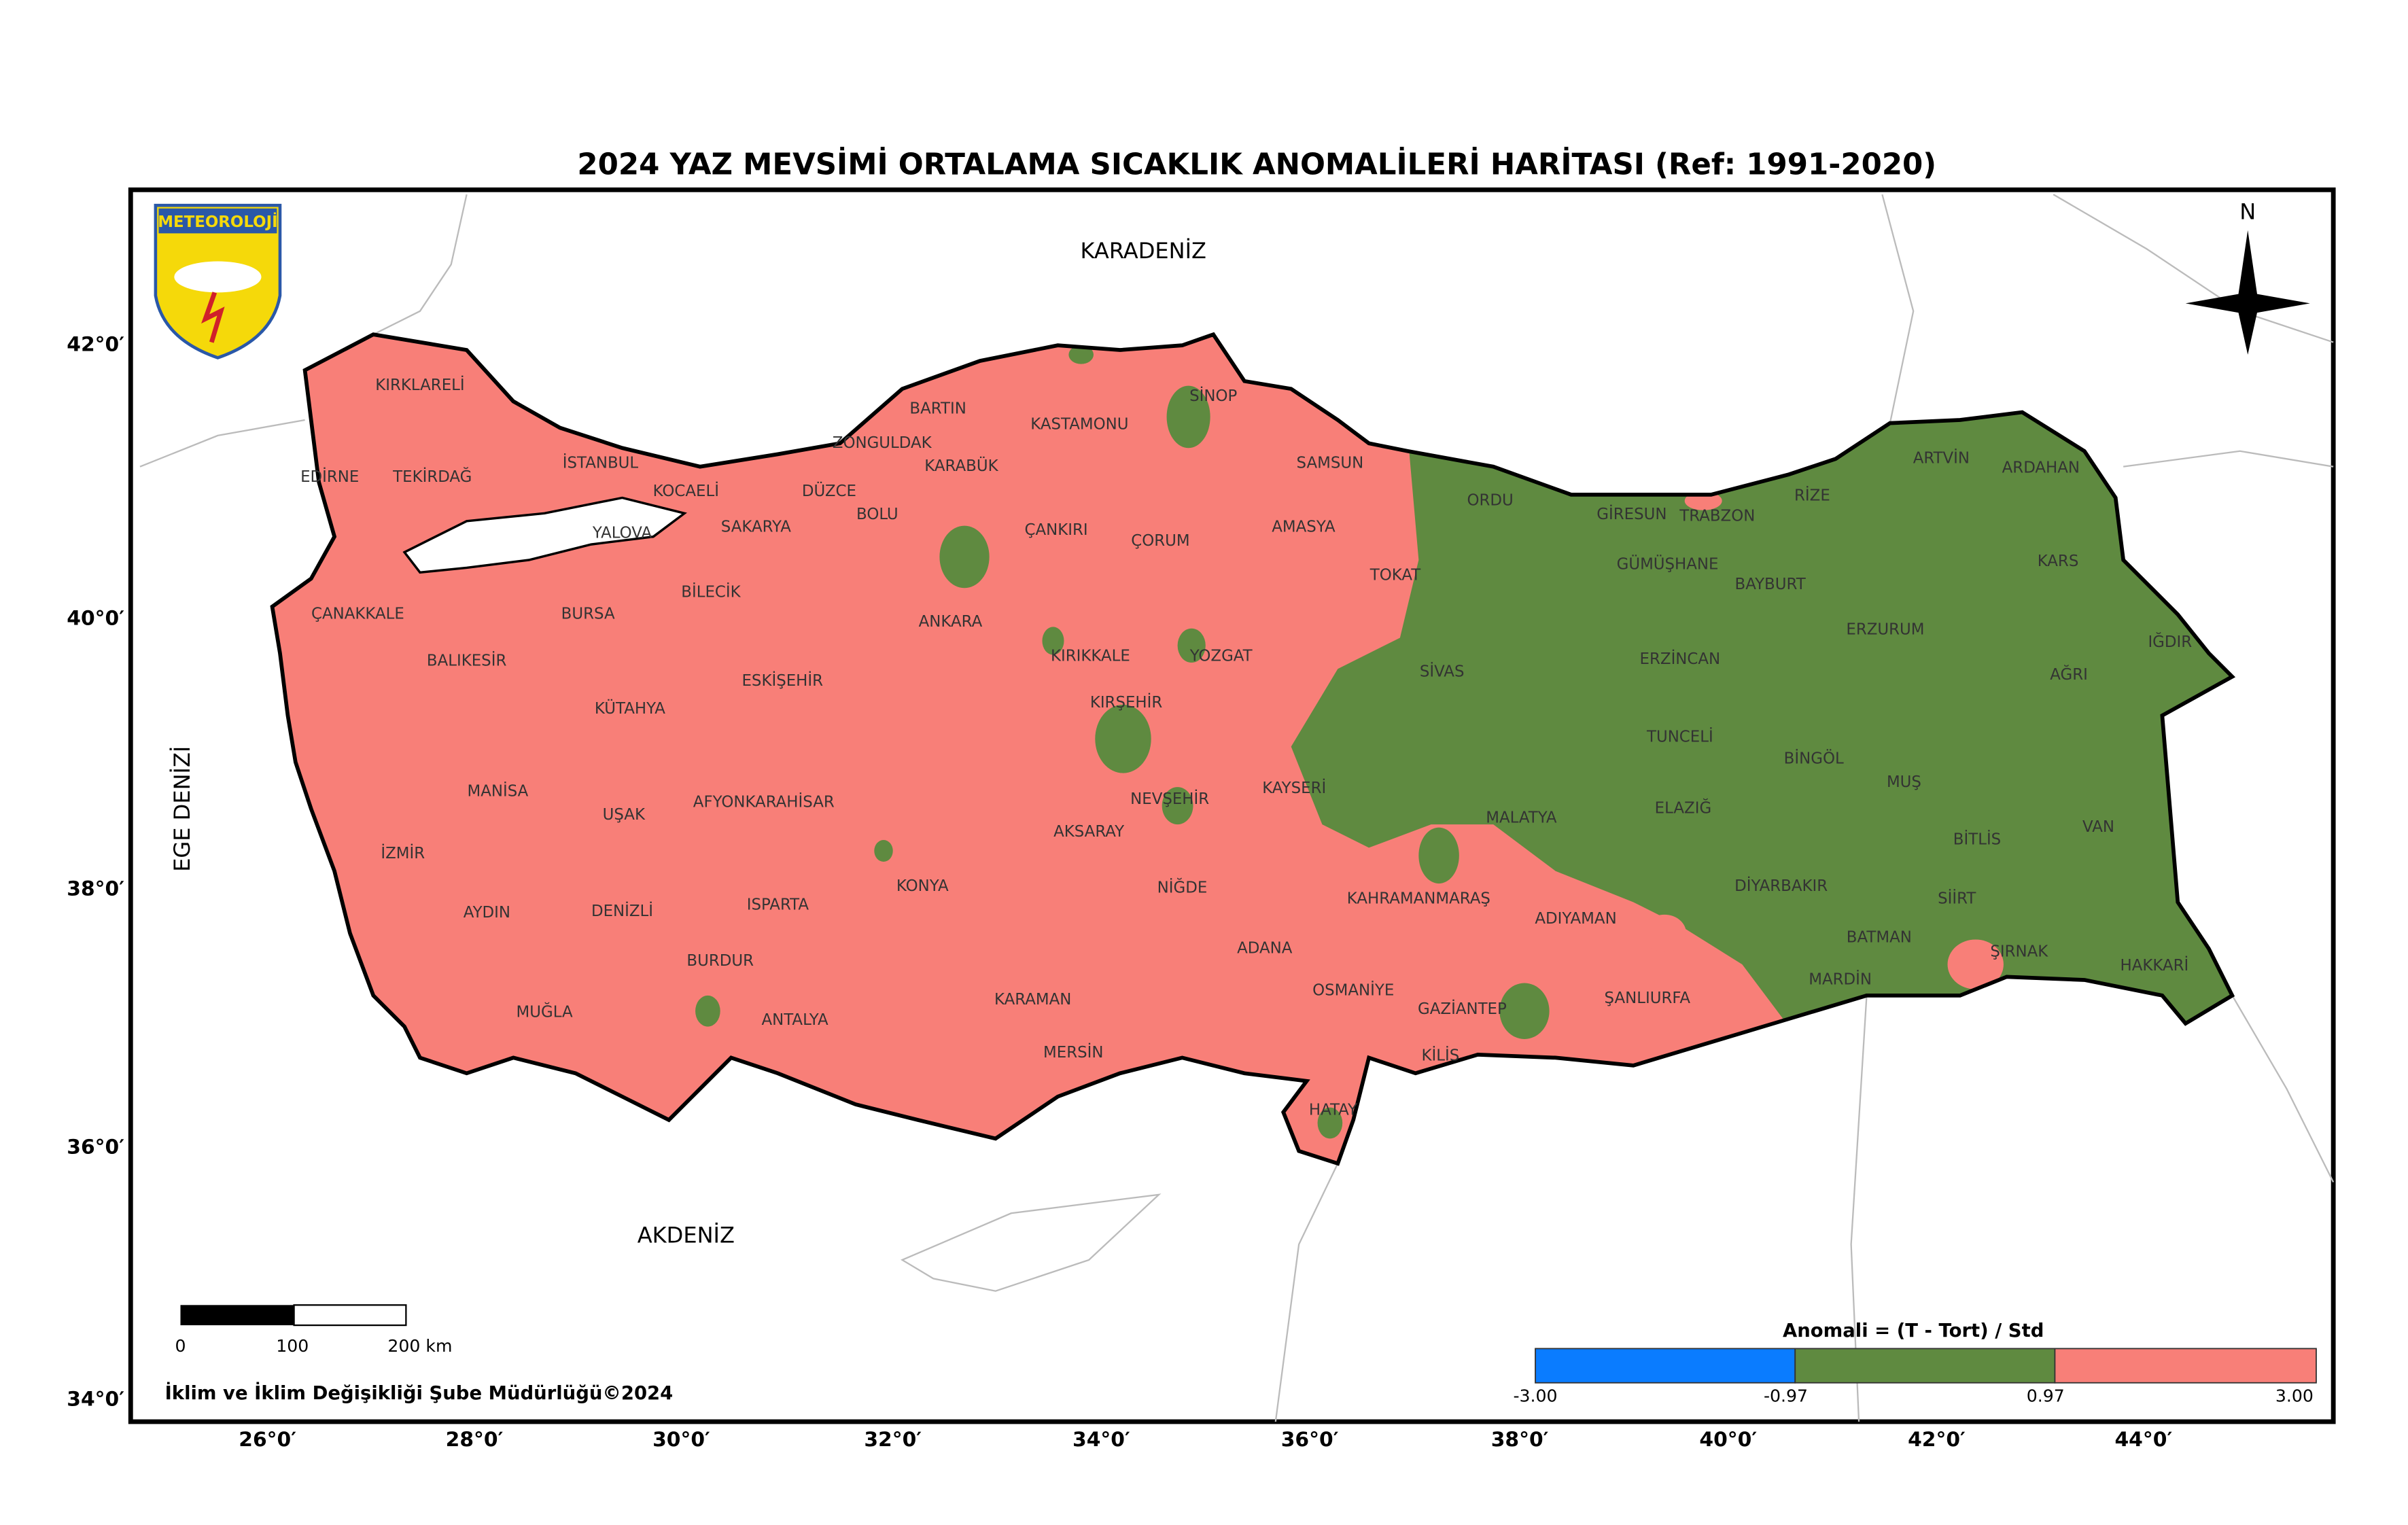 This screenshot has height=1525, width=2408. I want to click on province-label: DİYARBAKIR, so click(1781, 885).